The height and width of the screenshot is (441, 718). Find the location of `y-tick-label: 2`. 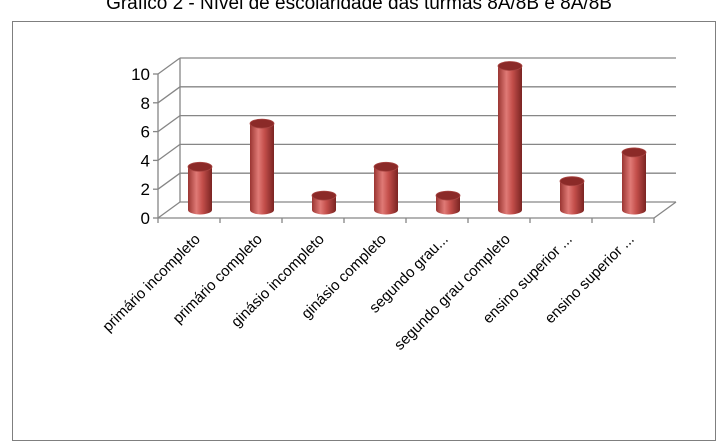

y-tick-label: 2 is located at coordinates (145, 189).